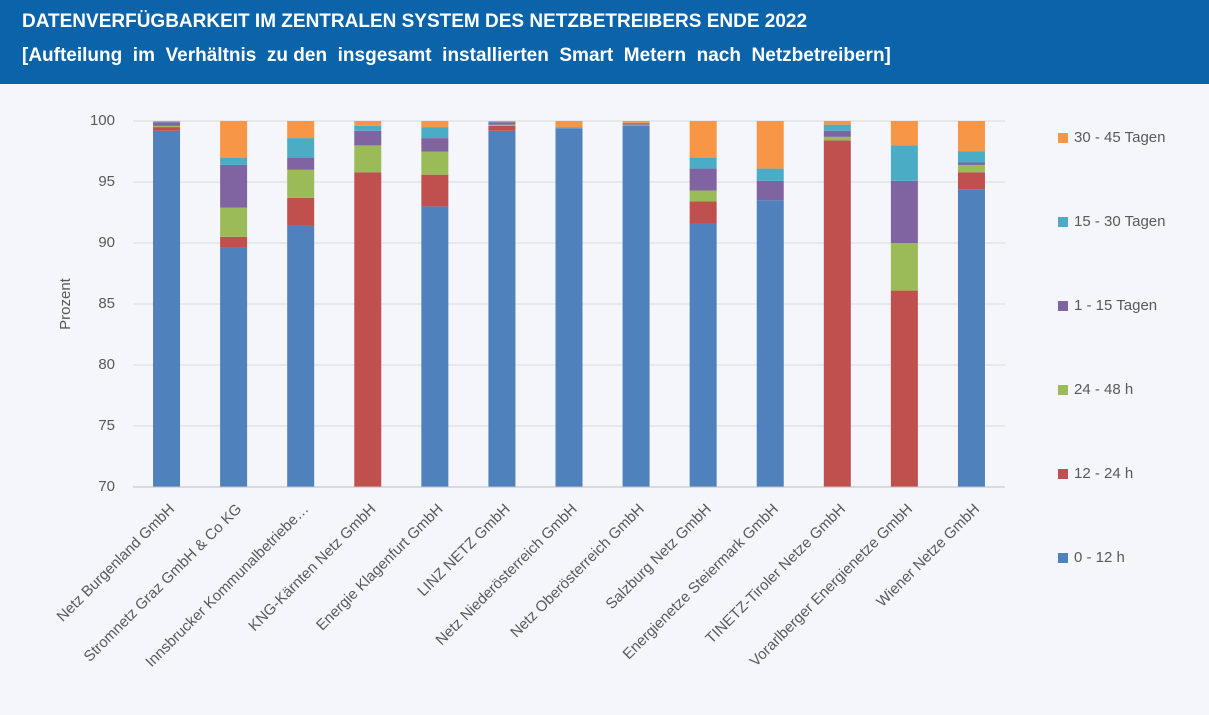  Describe the element at coordinates (604, 42) in the screenshot. I see `header` at that location.